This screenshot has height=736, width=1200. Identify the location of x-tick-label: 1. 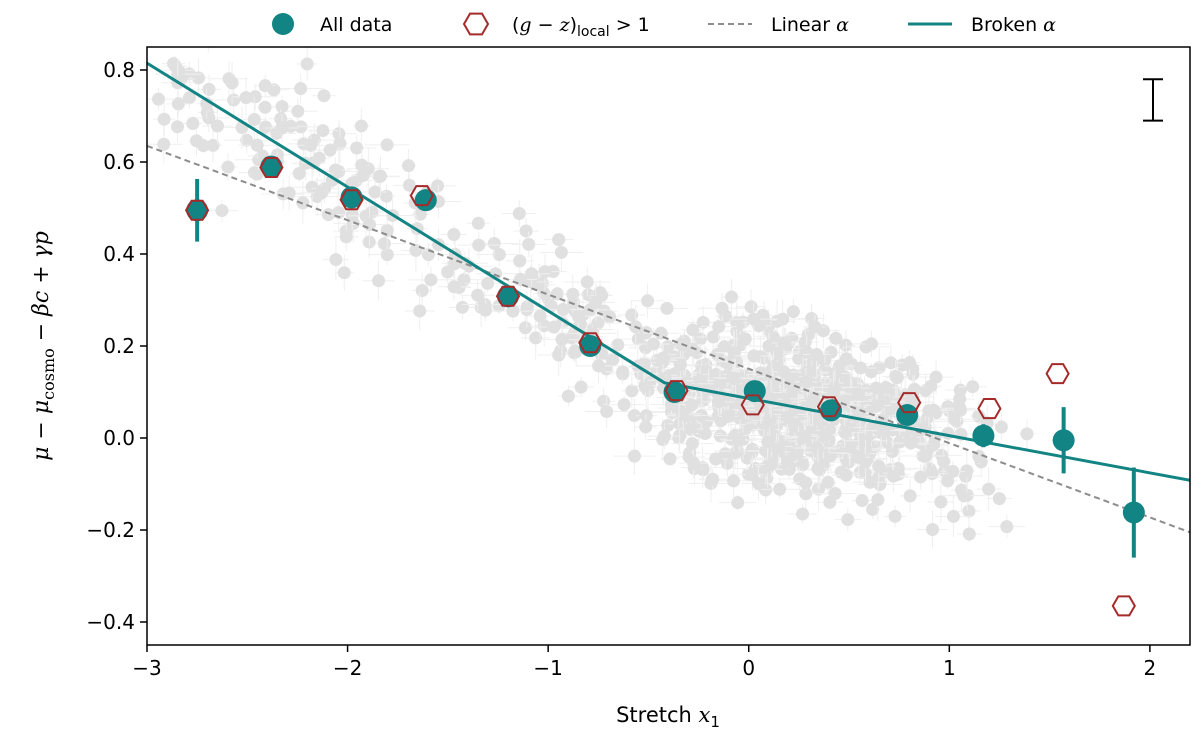
(949, 668).